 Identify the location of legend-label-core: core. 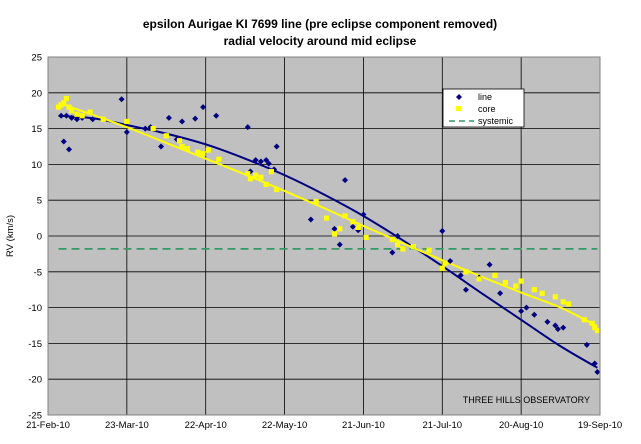
(487, 109).